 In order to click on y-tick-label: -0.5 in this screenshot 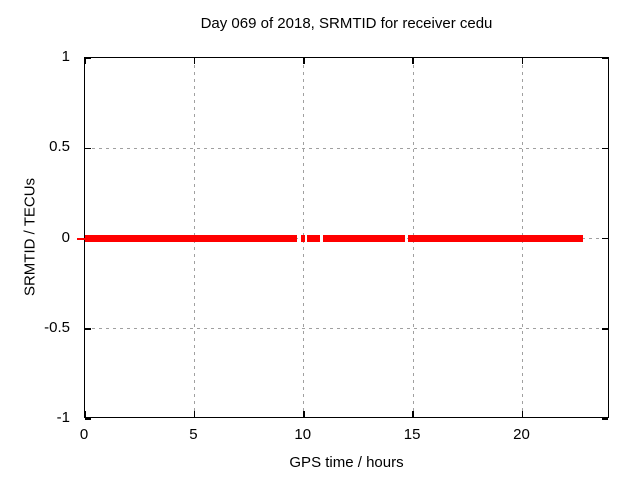, I will do `click(57, 327)`.